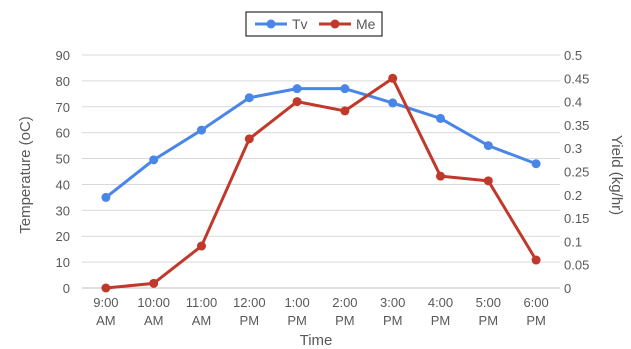 This screenshot has width=631, height=349. Describe the element at coordinates (576, 125) in the screenshot. I see `y-right-tick-label: 0.35` at that location.